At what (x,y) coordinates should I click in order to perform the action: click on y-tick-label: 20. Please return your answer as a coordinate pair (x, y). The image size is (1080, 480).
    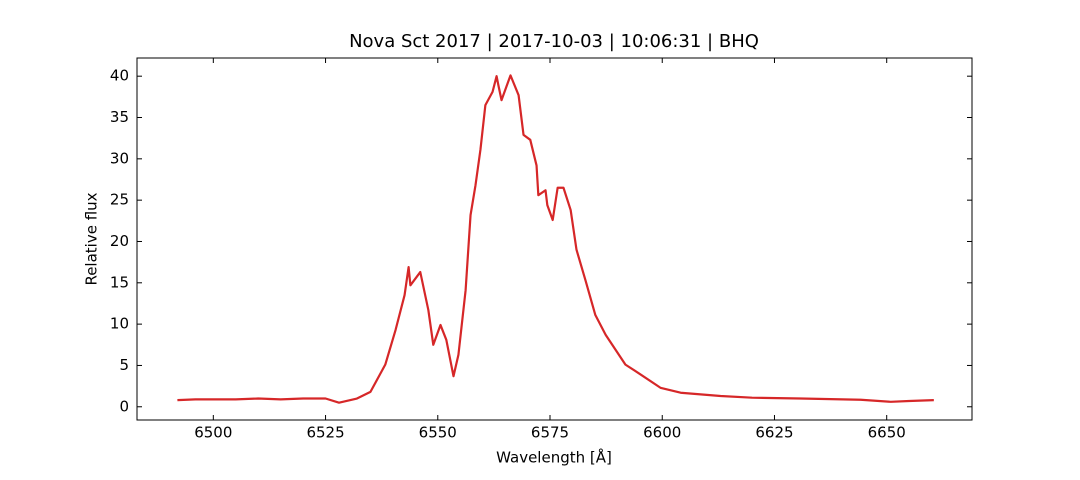
    Looking at the image, I should click on (119, 241).